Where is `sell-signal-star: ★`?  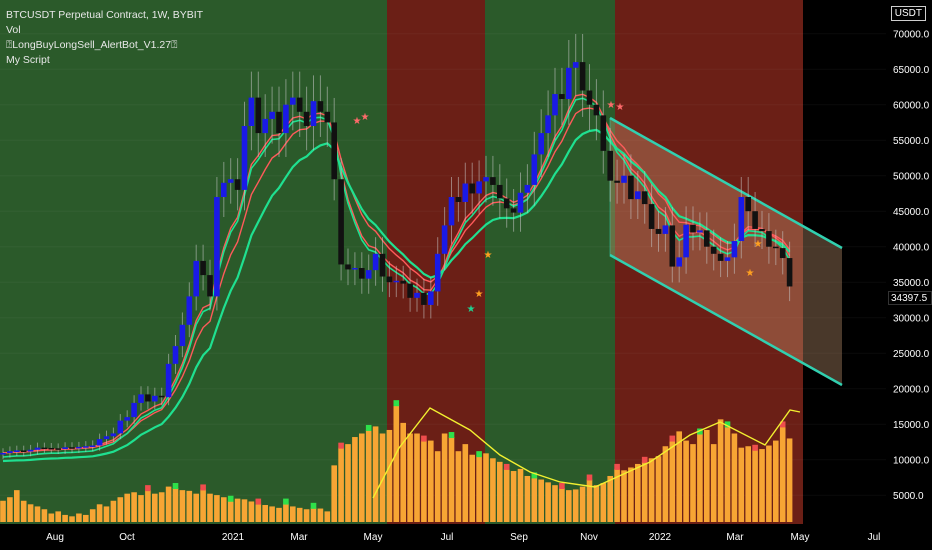
sell-signal-star: ★ is located at coordinates (620, 107).